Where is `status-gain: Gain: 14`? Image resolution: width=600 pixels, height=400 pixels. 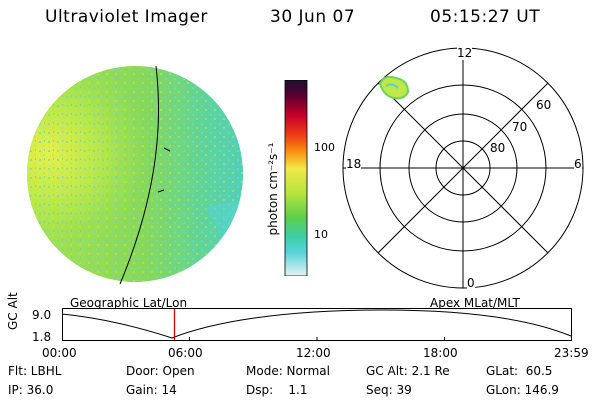
status-gain: Gain: 14 is located at coordinates (151, 390).